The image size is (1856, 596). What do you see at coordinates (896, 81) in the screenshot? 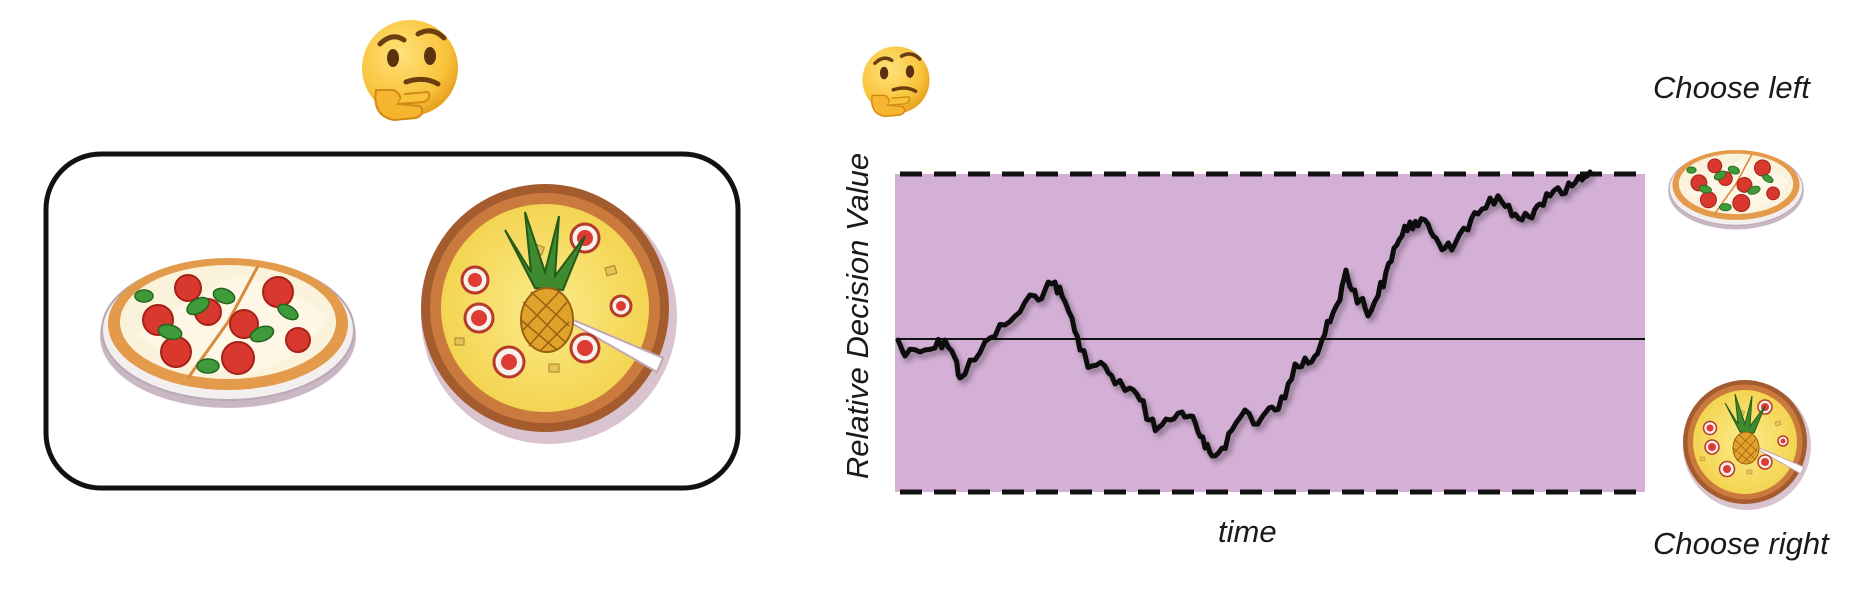
I see `small-thinking-face-emoji` at bounding box center [896, 81].